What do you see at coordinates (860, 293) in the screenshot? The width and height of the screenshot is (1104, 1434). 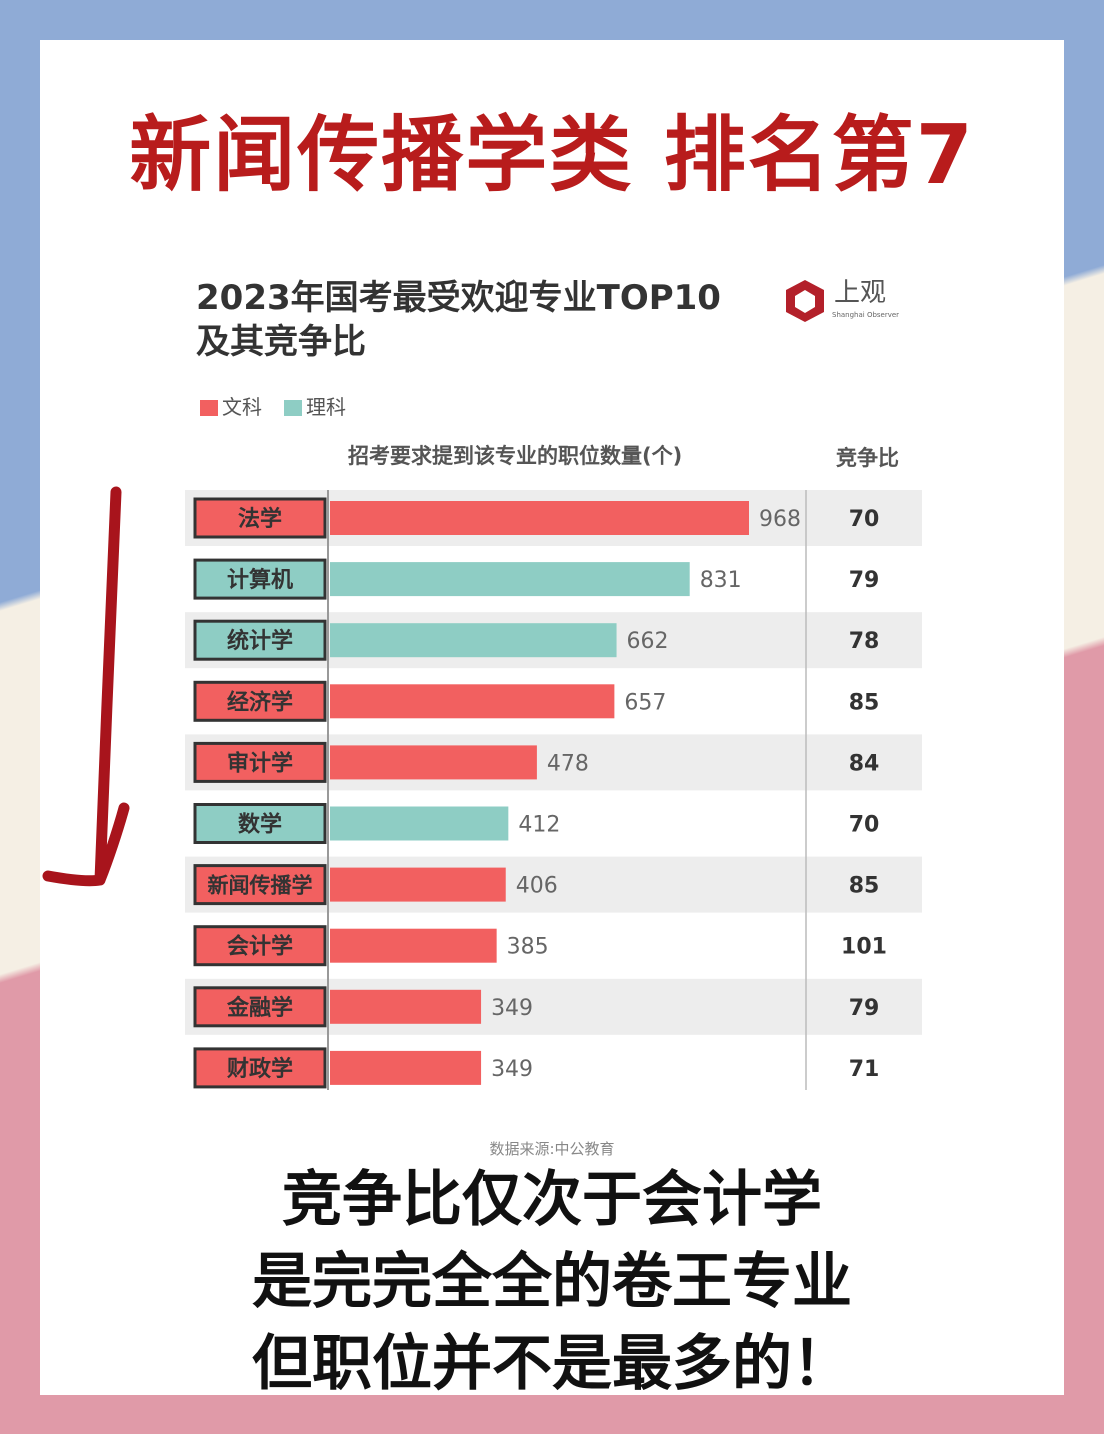 I see `logo-text: 上观` at bounding box center [860, 293].